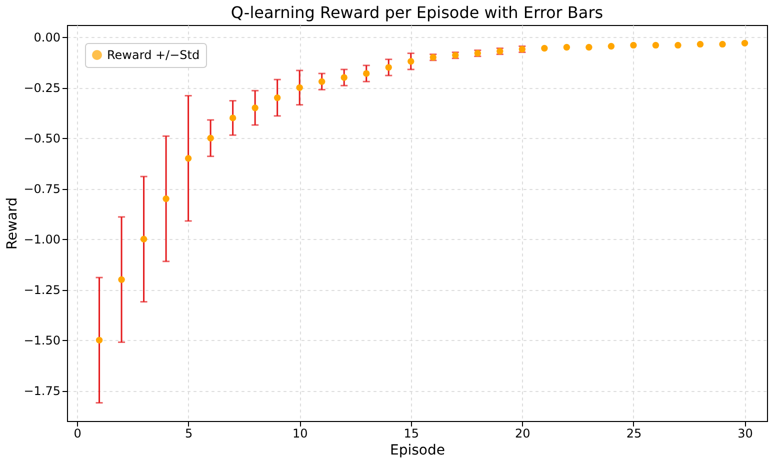 Image resolution: width=776 pixels, height=466 pixels. What do you see at coordinates (47, 37) in the screenshot?
I see `y-tick-label: 0.00` at bounding box center [47, 37].